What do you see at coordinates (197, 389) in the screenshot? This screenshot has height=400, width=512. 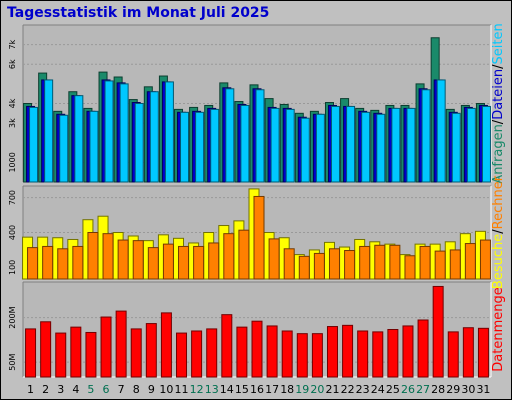 I see `x-tick-label-day-12: 12` at bounding box center [197, 389].